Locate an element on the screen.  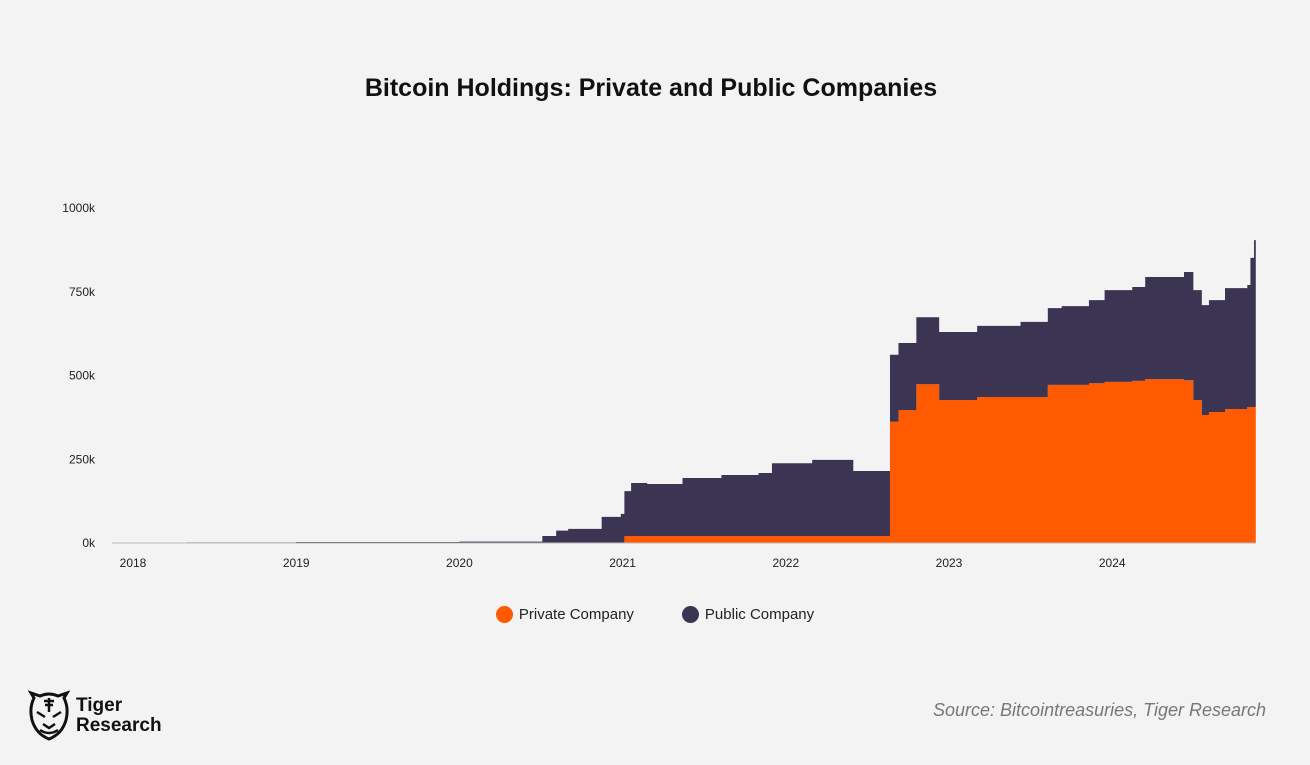
legend-item-private: Private Company is located at coordinates (564, 614).